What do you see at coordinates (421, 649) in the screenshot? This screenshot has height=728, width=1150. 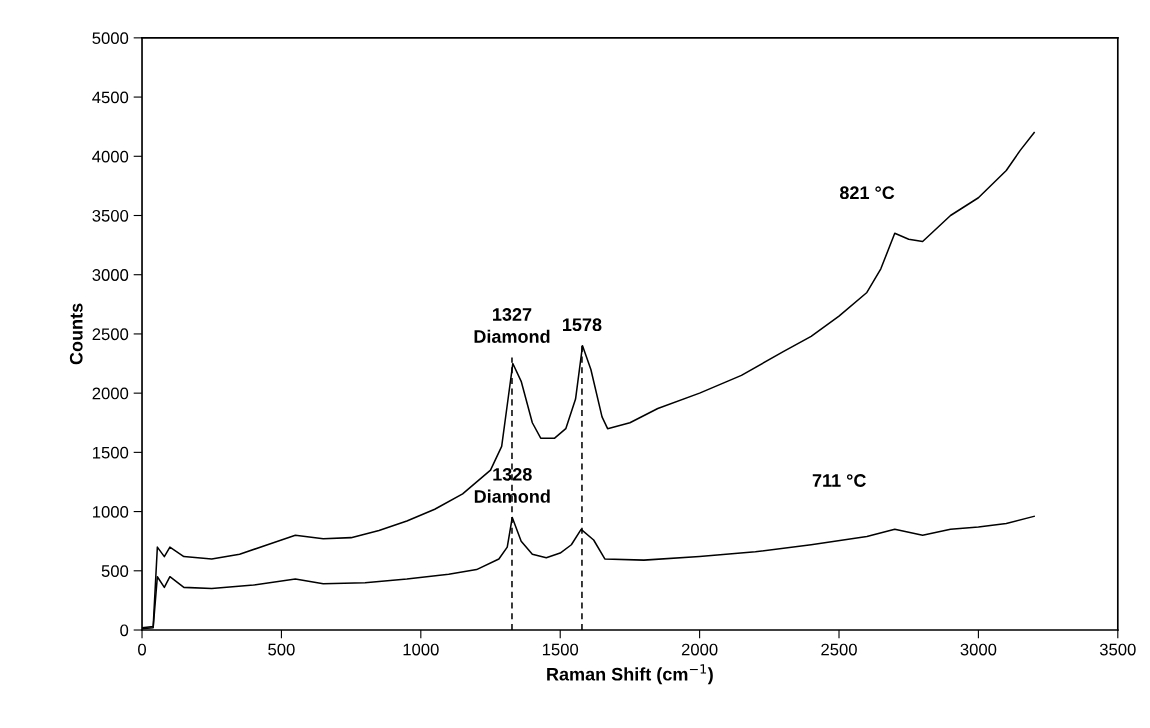 I see `x-tick-label: 1000` at bounding box center [421, 649].